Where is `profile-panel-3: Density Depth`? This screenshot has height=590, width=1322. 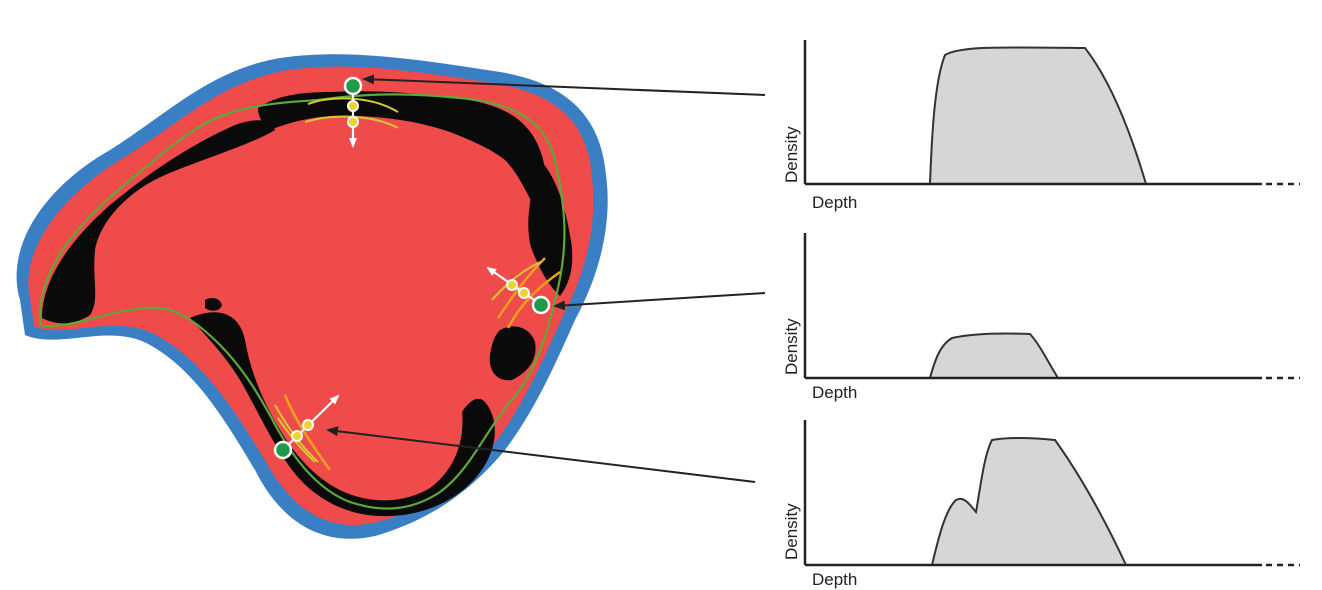
profile-panel-3: Density Depth is located at coordinates (1041, 504).